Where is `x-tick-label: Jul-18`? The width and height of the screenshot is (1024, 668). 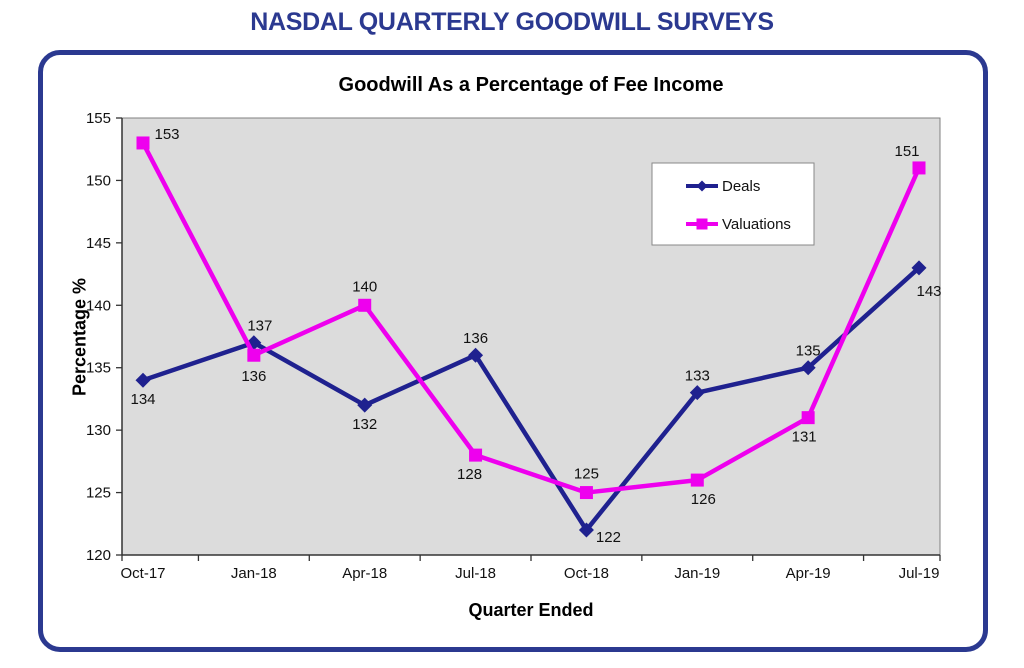 x-tick-label: Jul-18 is located at coordinates (475, 573).